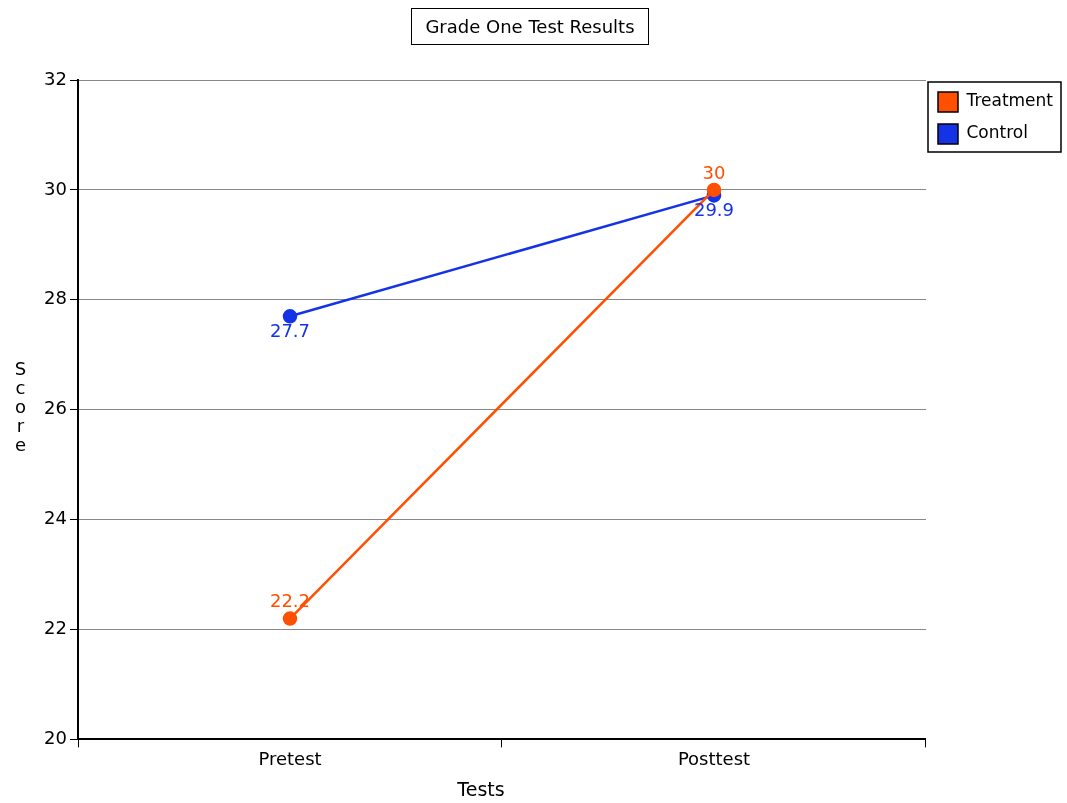 The height and width of the screenshot is (803, 1067). I want to click on data-label: 29.9, so click(714, 210).